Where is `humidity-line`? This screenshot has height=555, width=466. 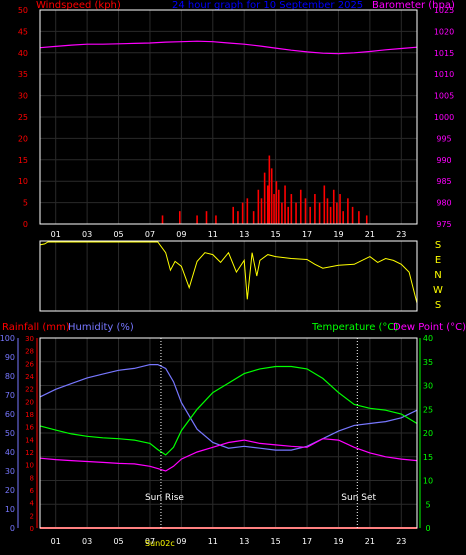
humidity-line is located at coordinates (228, 407).